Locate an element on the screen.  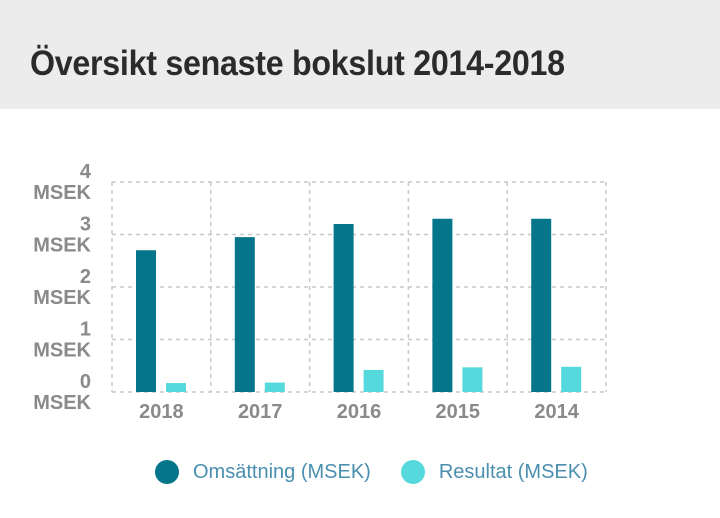
bar-omsattning-2018 is located at coordinates (146, 321).